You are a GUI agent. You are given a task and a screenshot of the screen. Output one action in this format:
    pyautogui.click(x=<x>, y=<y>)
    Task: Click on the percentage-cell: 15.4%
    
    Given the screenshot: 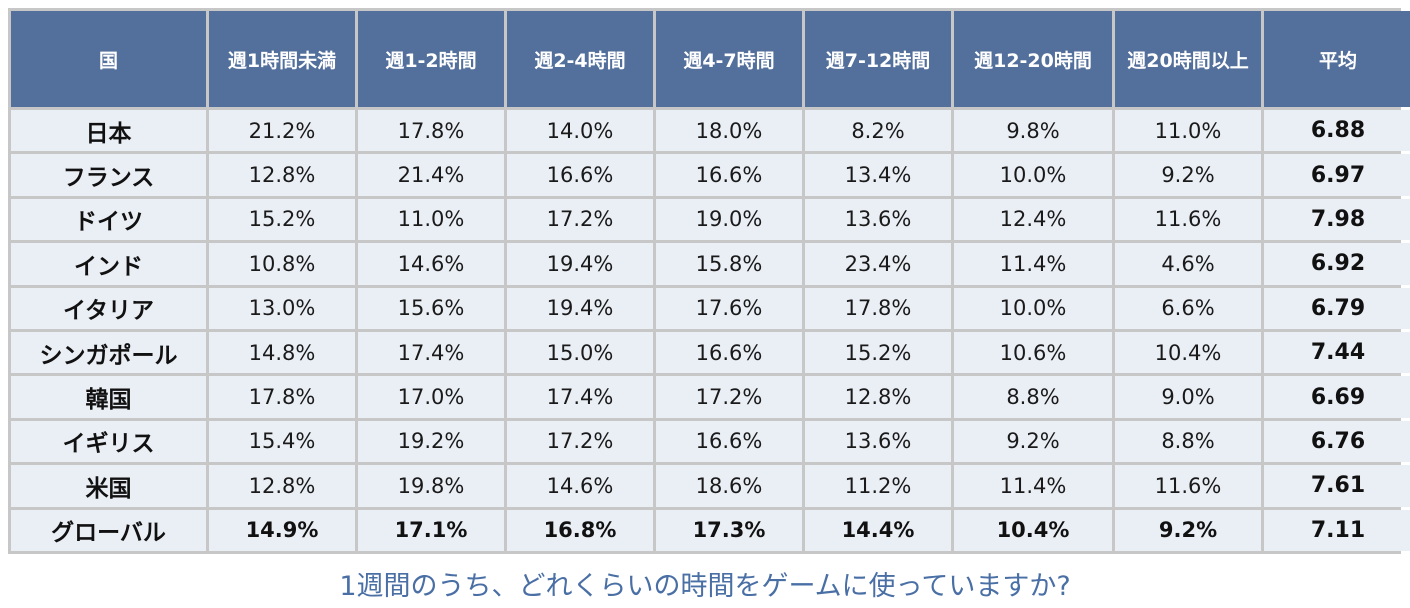 What is the action you would take?
    pyautogui.click(x=282, y=441)
    